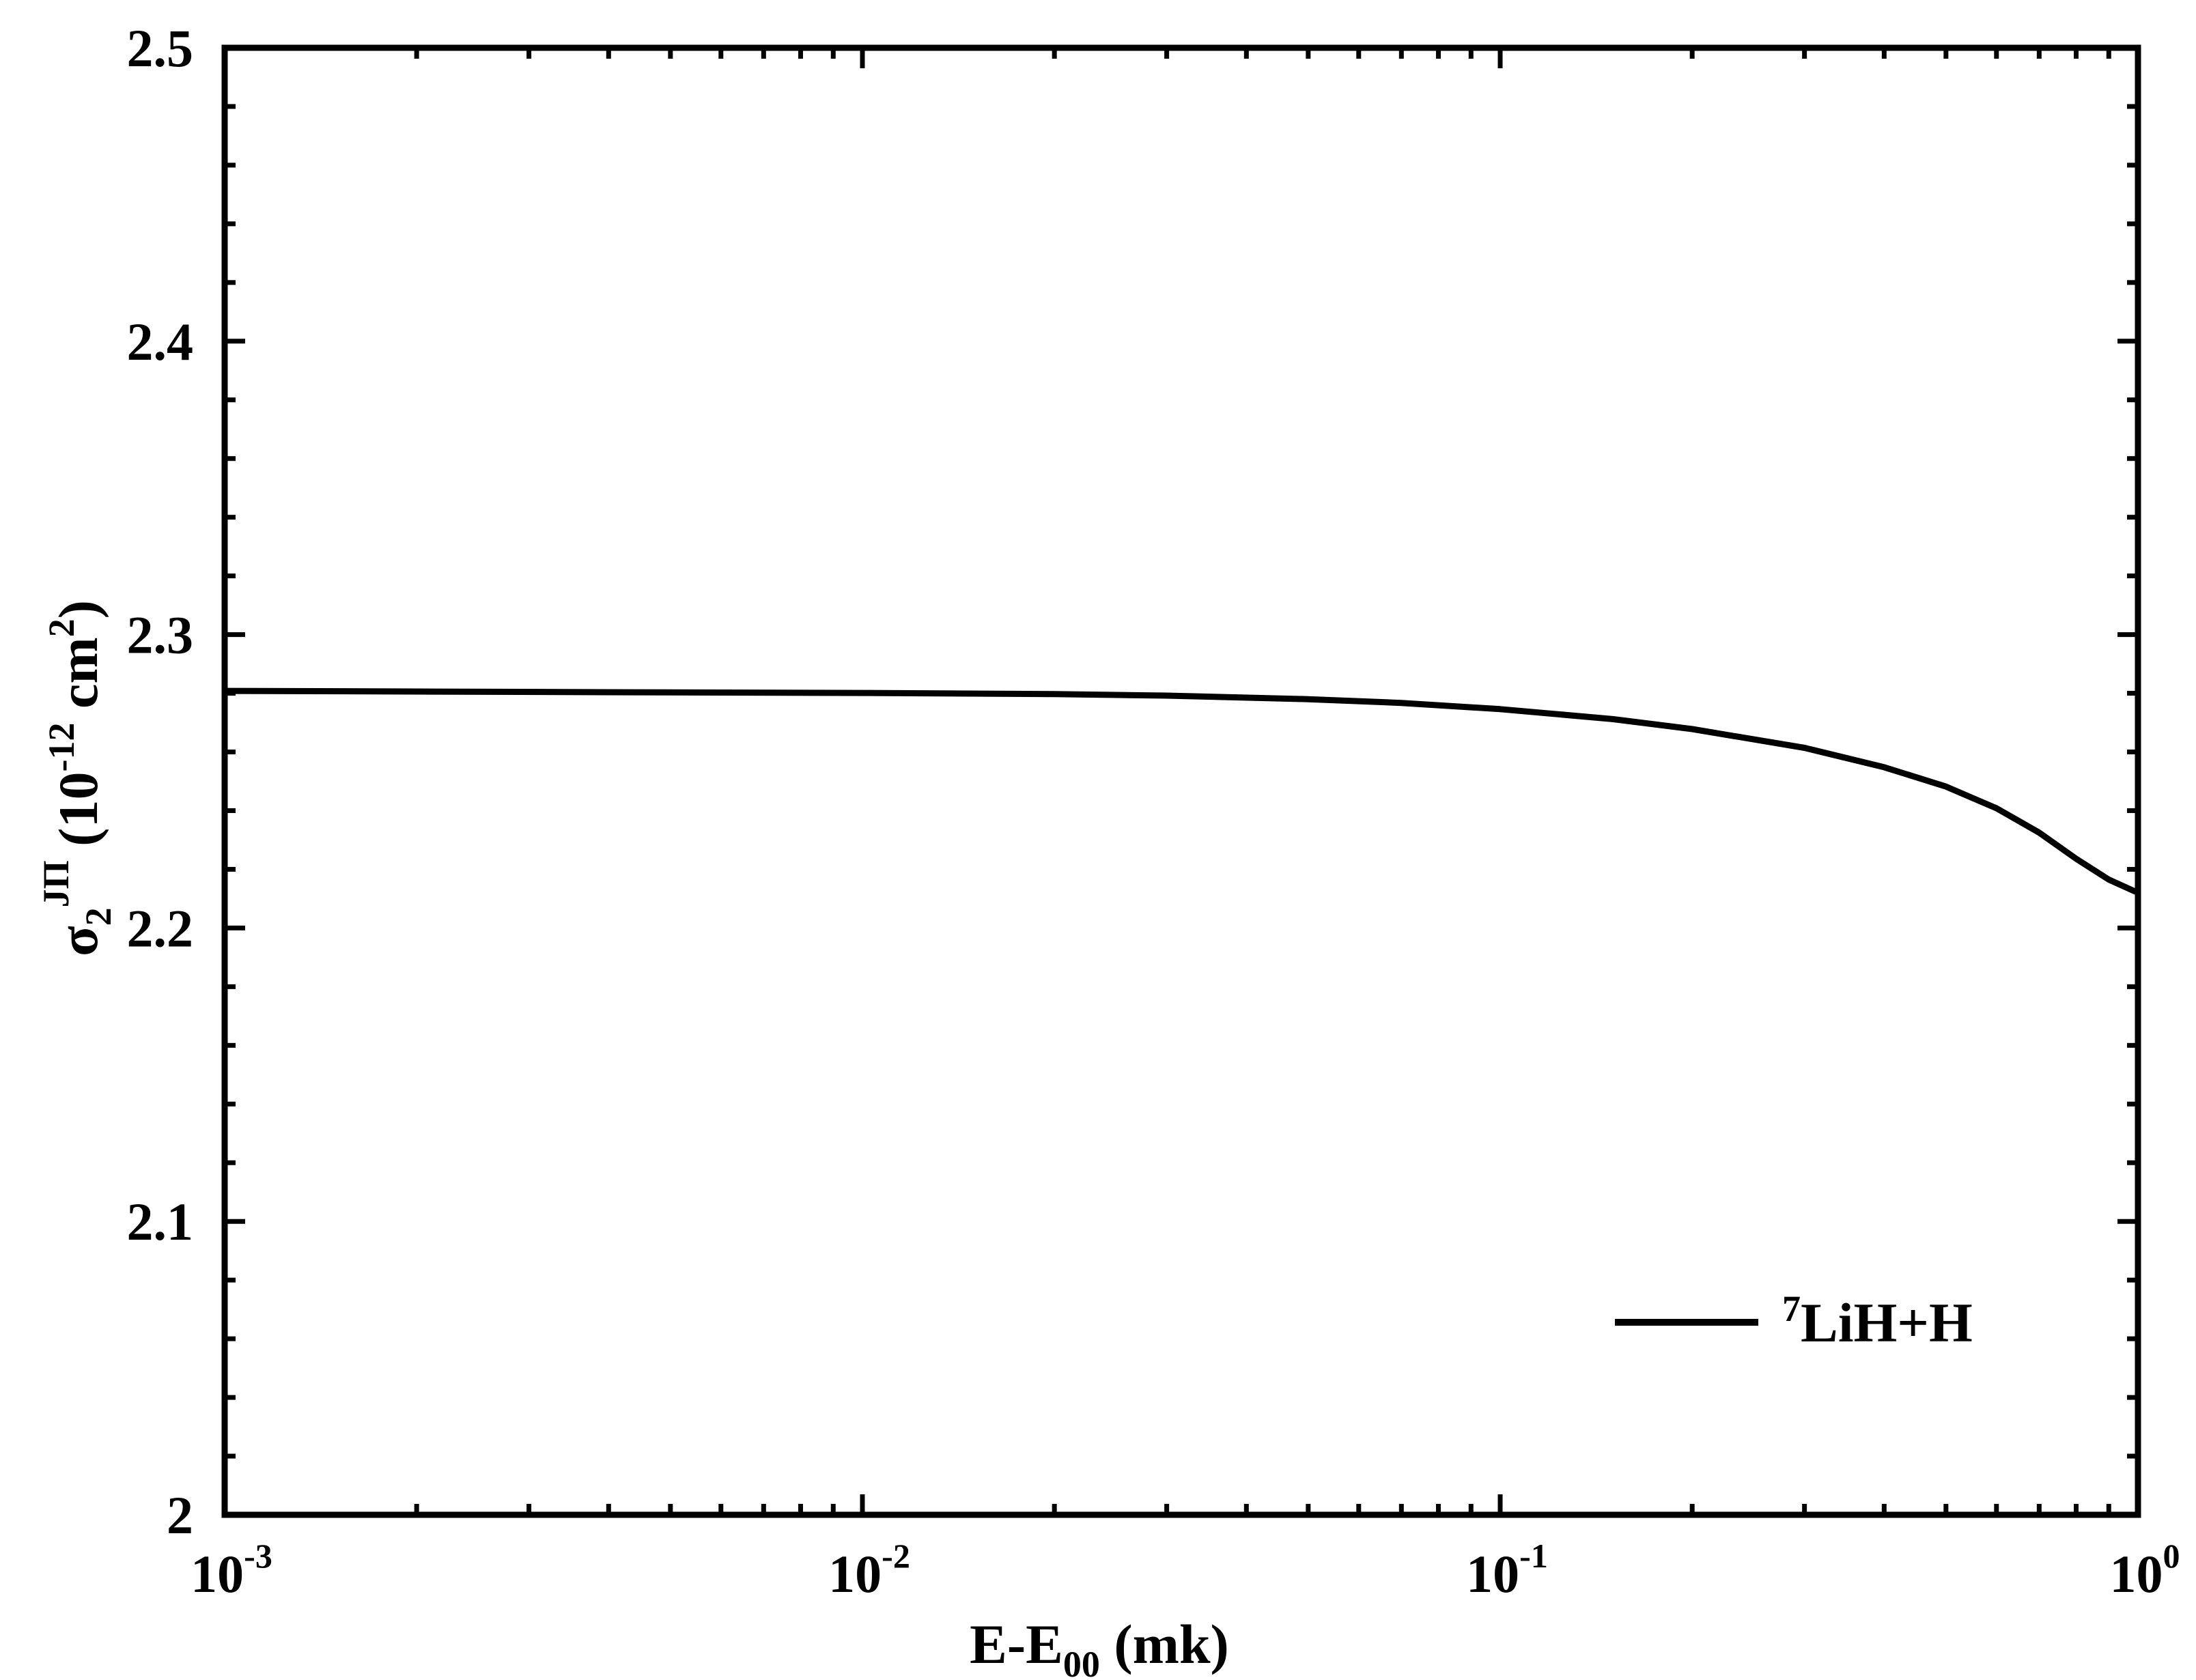 This screenshot has height=1680, width=2196. Describe the element at coordinates (2171, 1556) in the screenshot. I see `x-tick-label-exponent: 0` at that location.